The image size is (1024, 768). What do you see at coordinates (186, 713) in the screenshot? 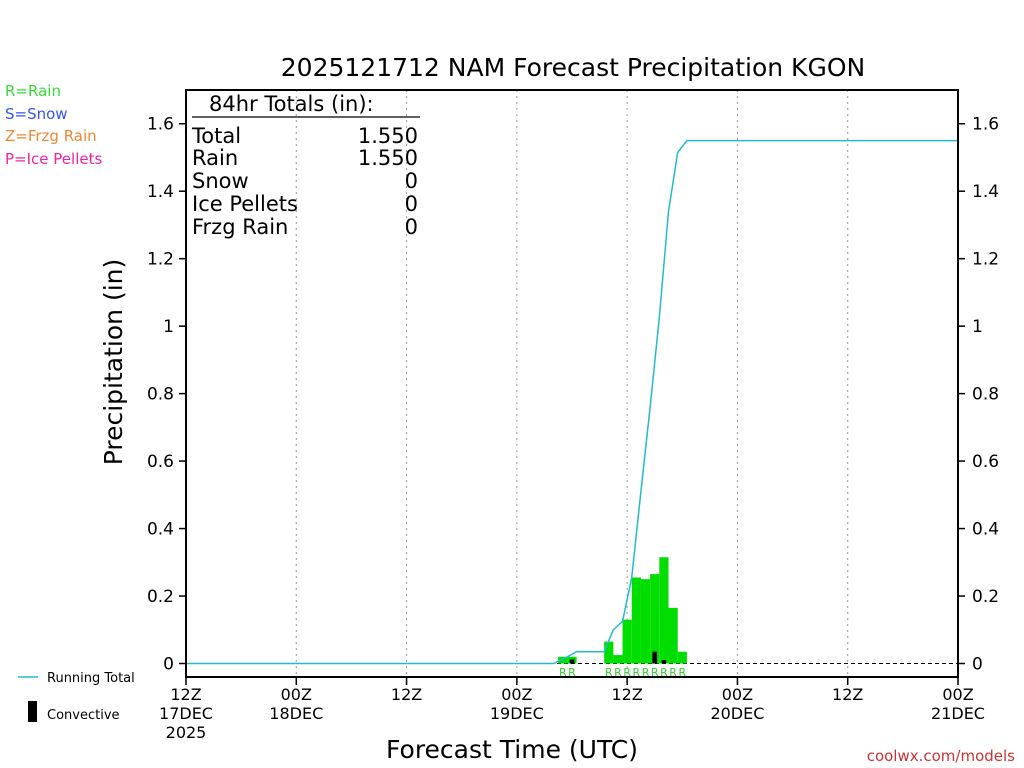
I see `x-tick-label-0-1: 17DEC` at bounding box center [186, 713].